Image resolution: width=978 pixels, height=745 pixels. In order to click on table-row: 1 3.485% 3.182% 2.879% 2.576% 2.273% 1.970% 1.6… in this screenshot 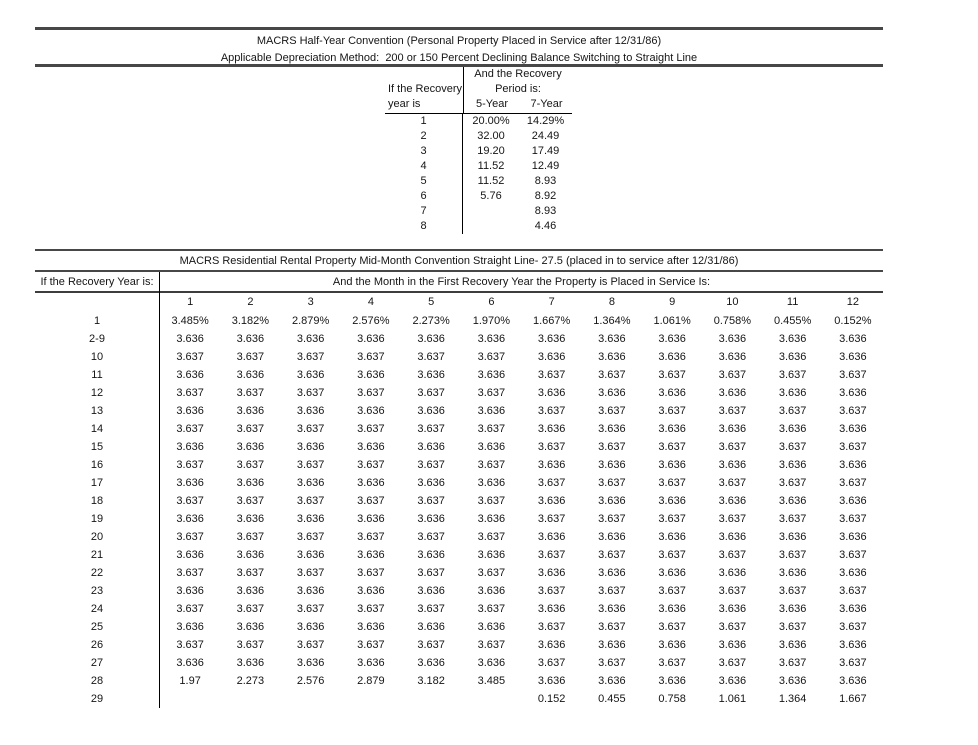, I will do `click(459, 321)`.